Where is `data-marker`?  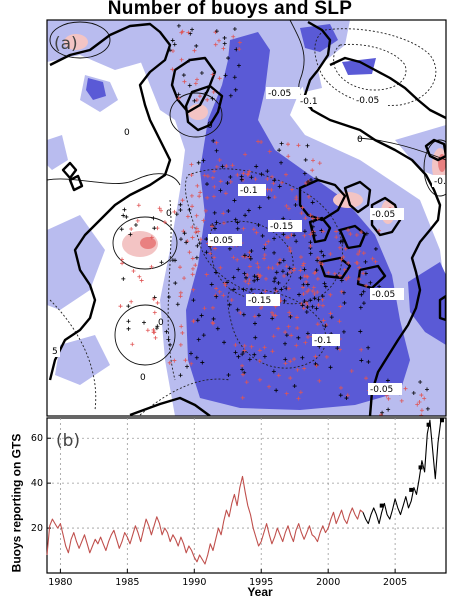 data-marker is located at coordinates (441, 420).